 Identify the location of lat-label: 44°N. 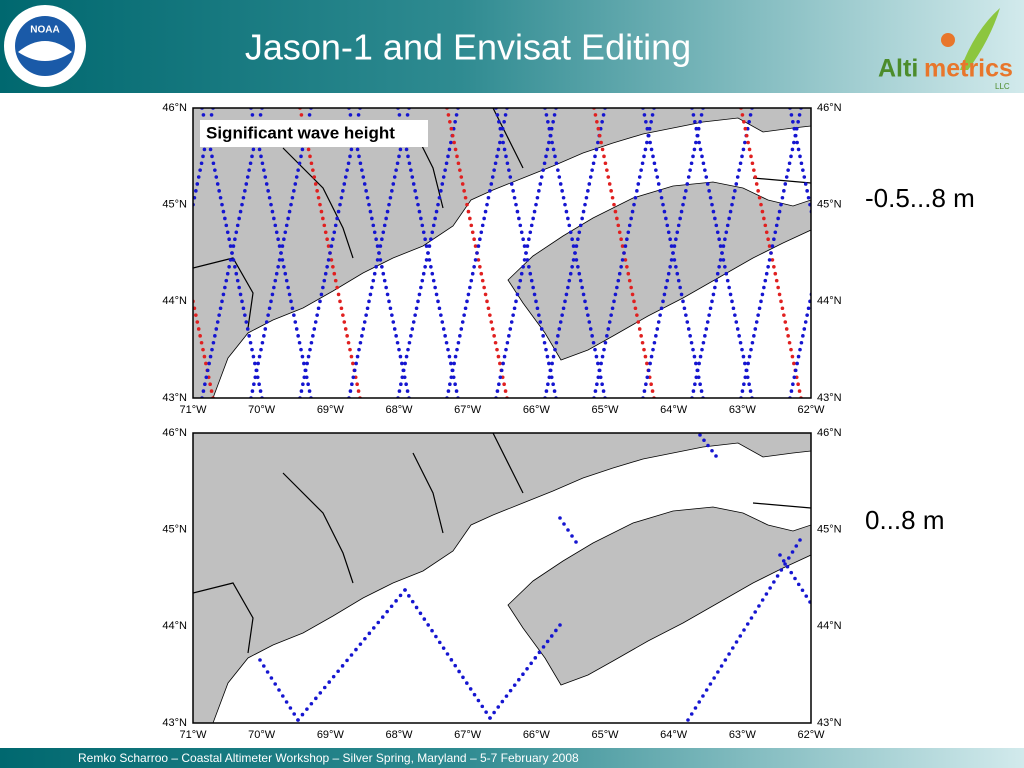
(829, 626).